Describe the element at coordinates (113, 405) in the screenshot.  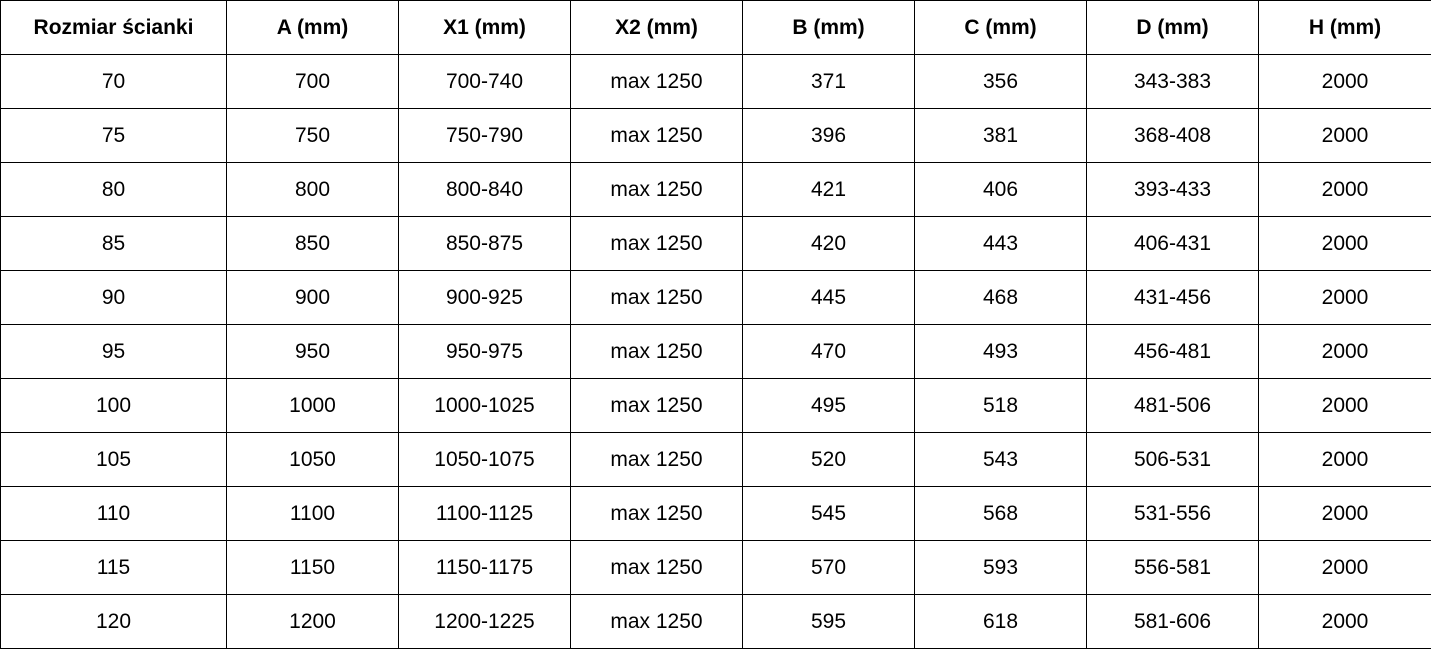
I see `table-cell: 100` at that location.